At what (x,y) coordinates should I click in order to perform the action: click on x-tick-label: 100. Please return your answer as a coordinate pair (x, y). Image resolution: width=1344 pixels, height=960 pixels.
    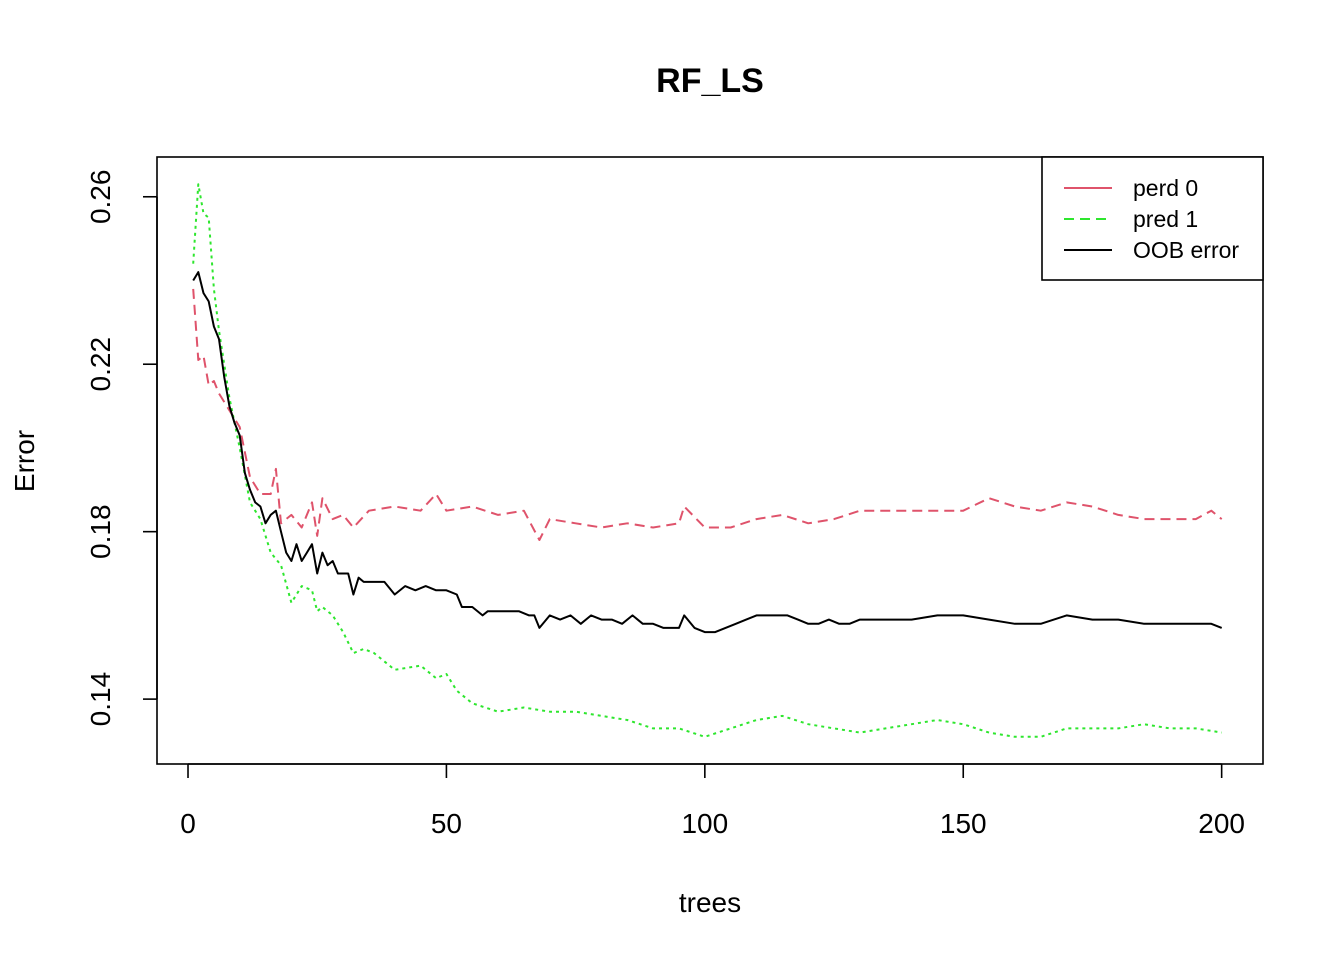
    Looking at the image, I should click on (704, 823).